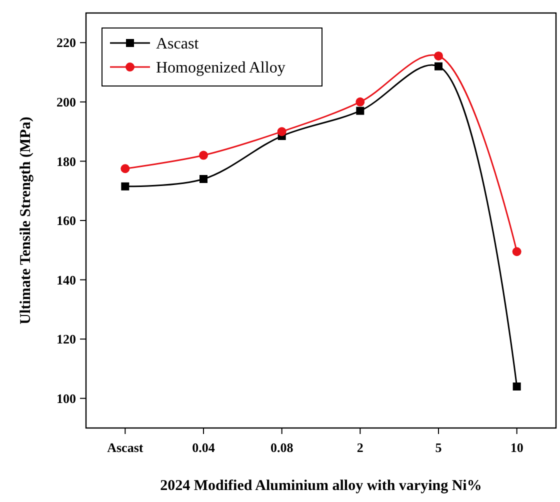 The width and height of the screenshot is (560, 502). Describe the element at coordinates (125, 447) in the screenshot. I see `x-tick-label: Ascast` at that location.